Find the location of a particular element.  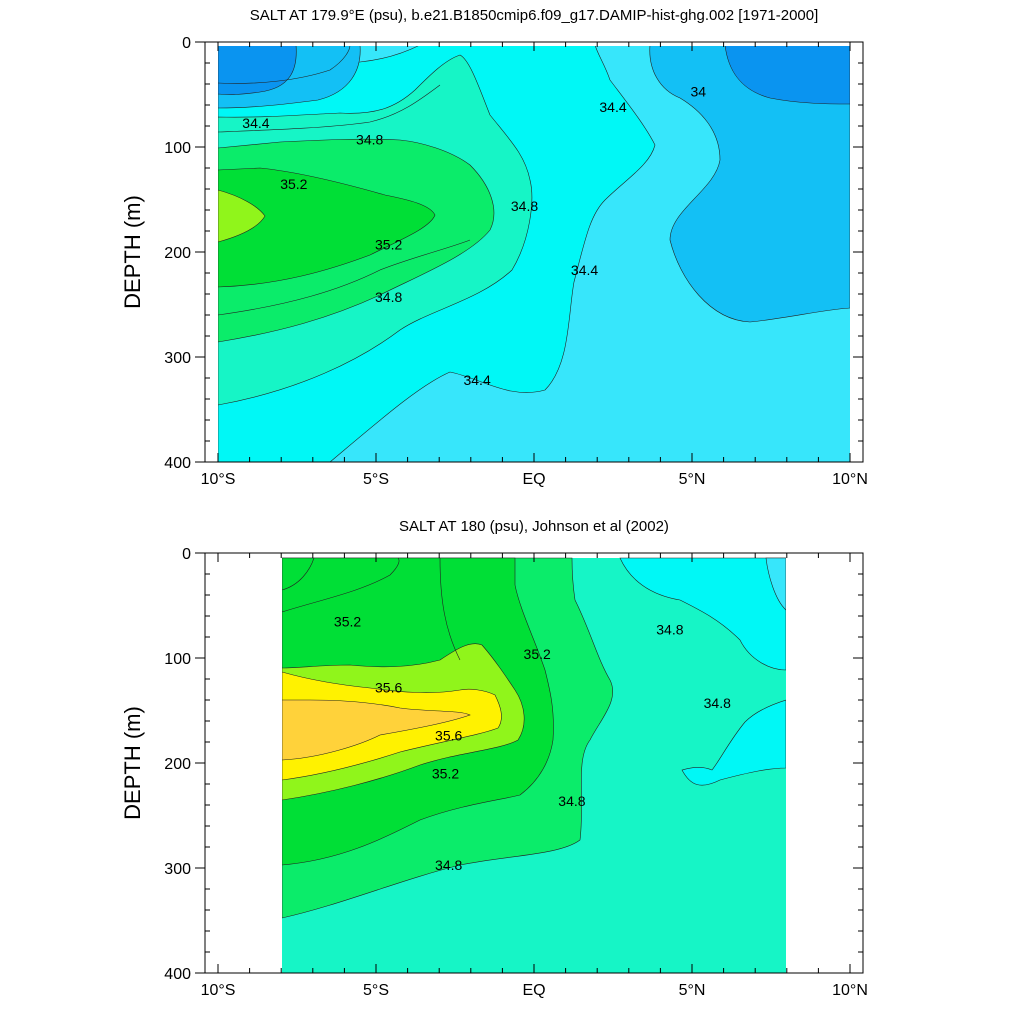

bottom-ylabel: DEPTH (m) is located at coordinates (132, 763).